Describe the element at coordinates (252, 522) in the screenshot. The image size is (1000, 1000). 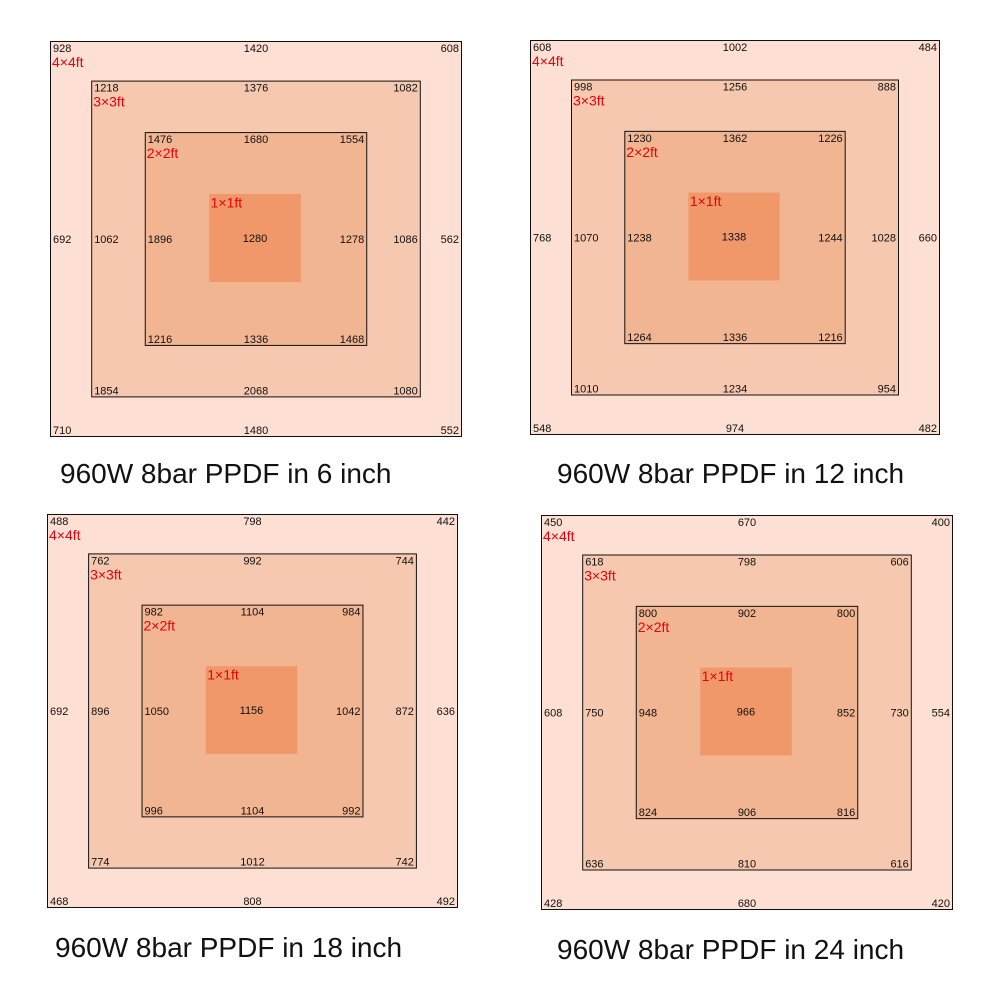
I see `ppdf-value-4x4ft-top-center: 798` at that location.